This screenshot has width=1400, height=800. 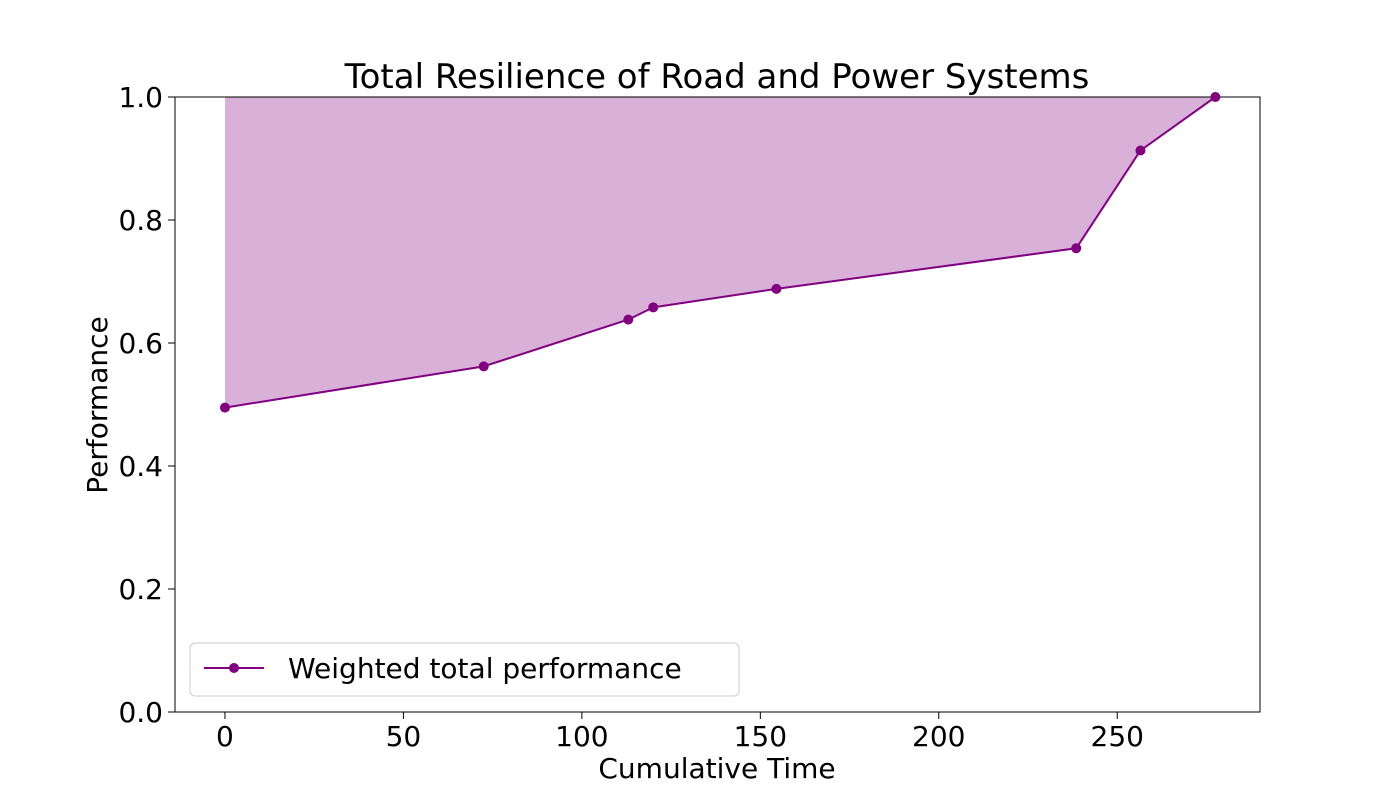 What do you see at coordinates (234, 668) in the screenshot?
I see `legend-marker-swatch` at bounding box center [234, 668].